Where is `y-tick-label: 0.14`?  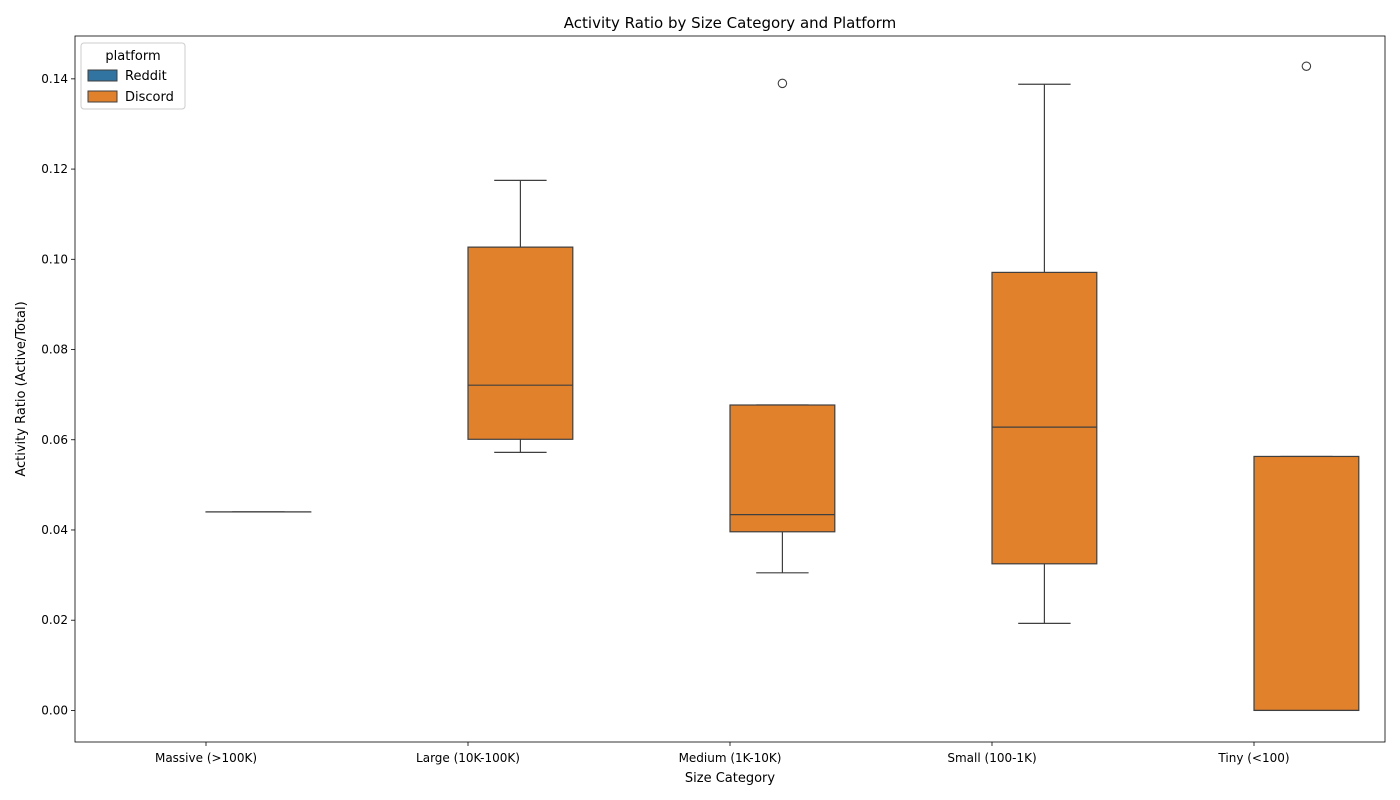
y-tick-label: 0.14 is located at coordinates (54, 79).